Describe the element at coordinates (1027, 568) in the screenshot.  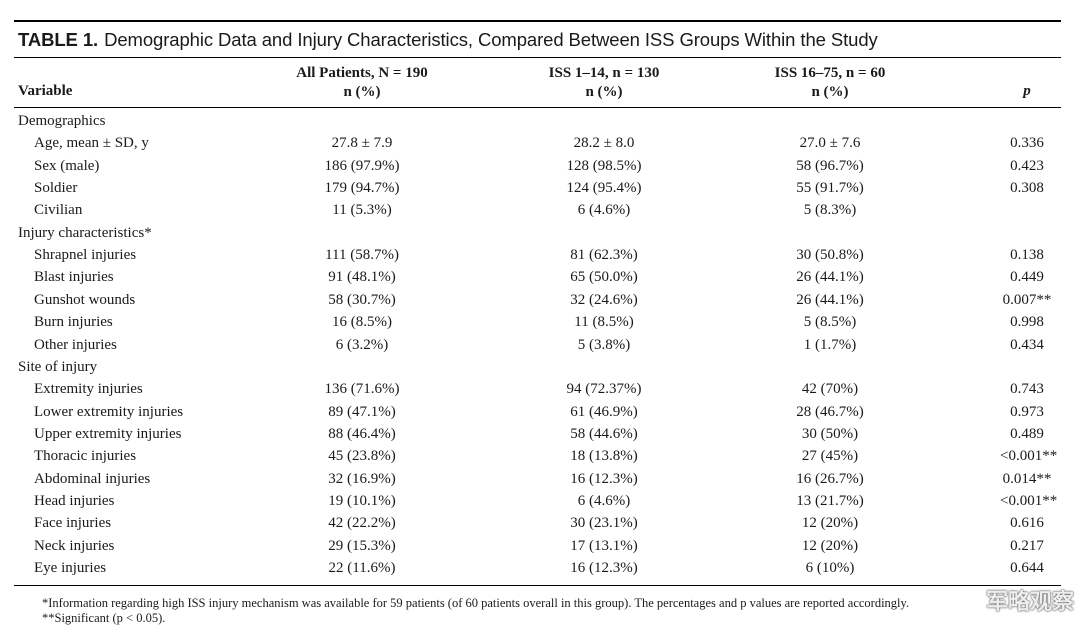
I see `cell-p-value: 0.644` at that location.